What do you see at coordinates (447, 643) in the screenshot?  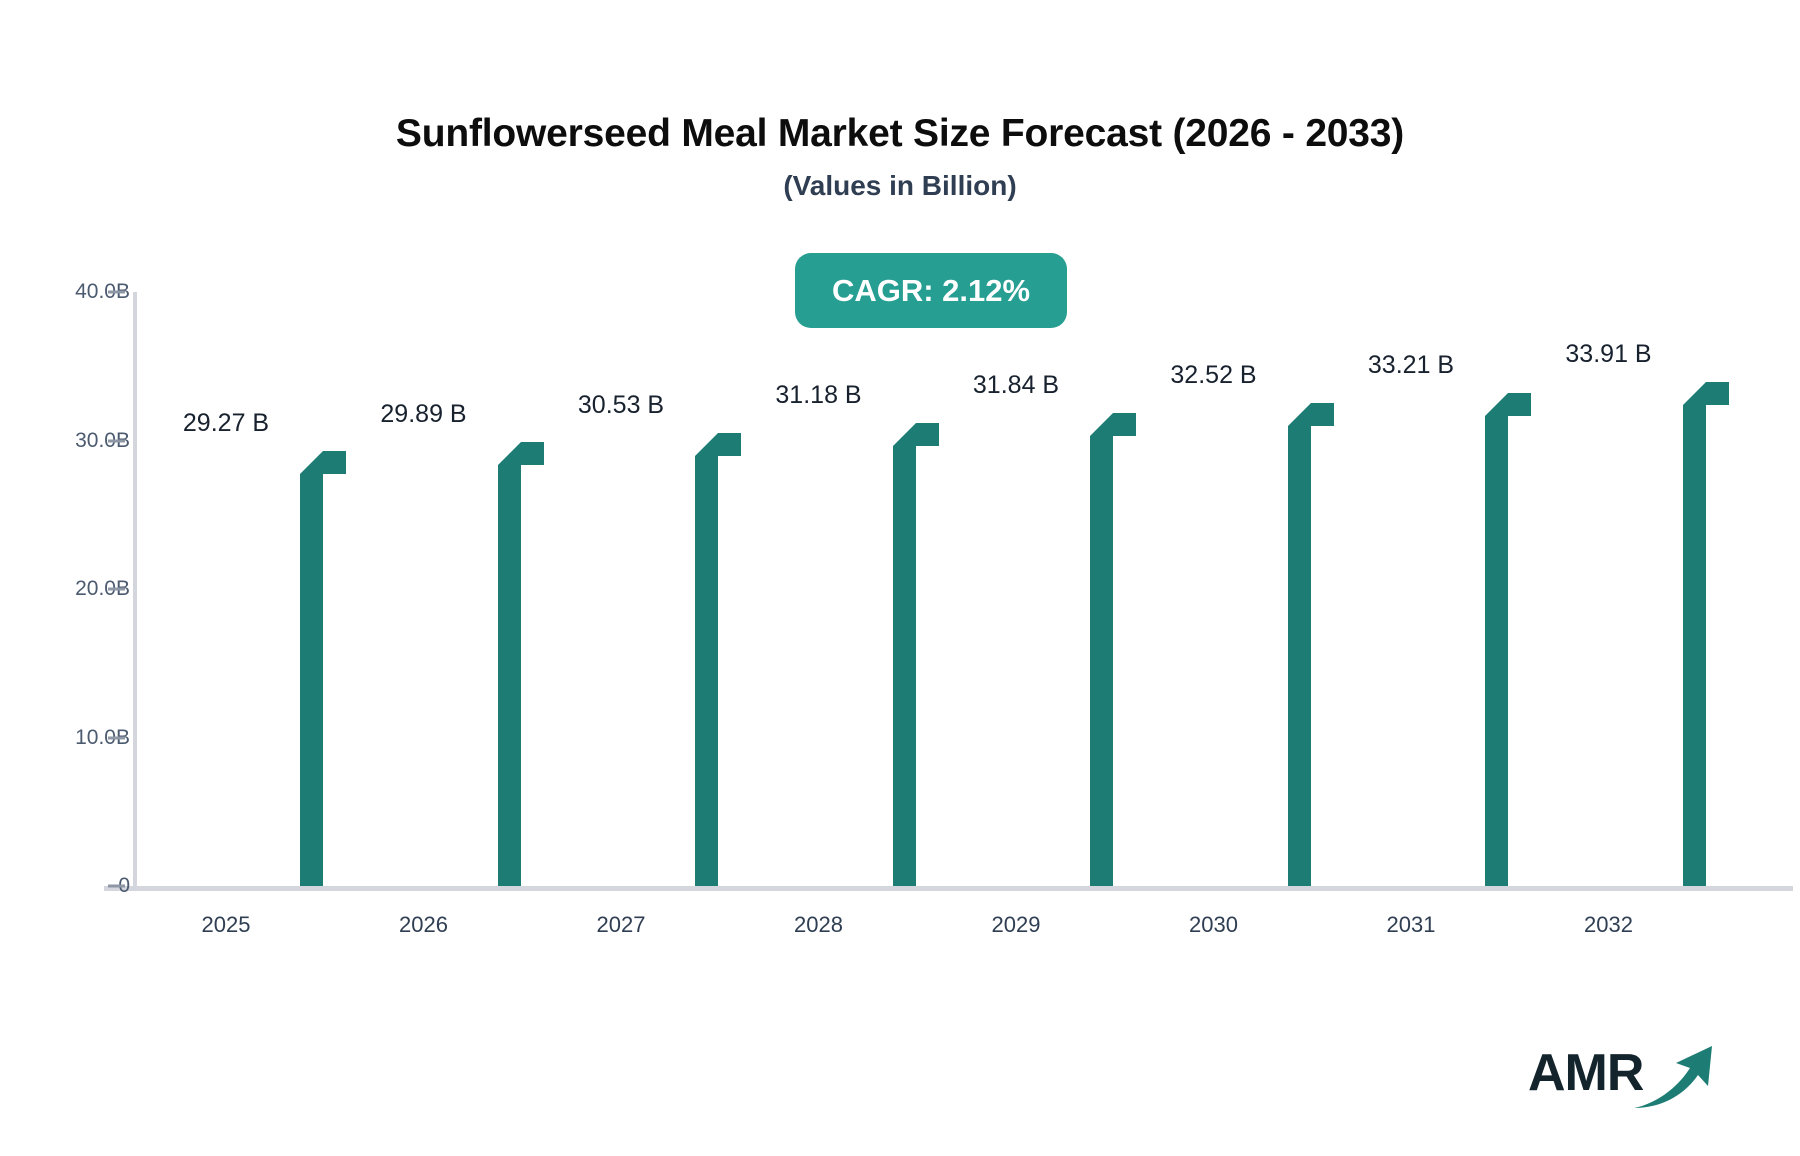 I see `bar-2026: 29.89 B` at bounding box center [447, 643].